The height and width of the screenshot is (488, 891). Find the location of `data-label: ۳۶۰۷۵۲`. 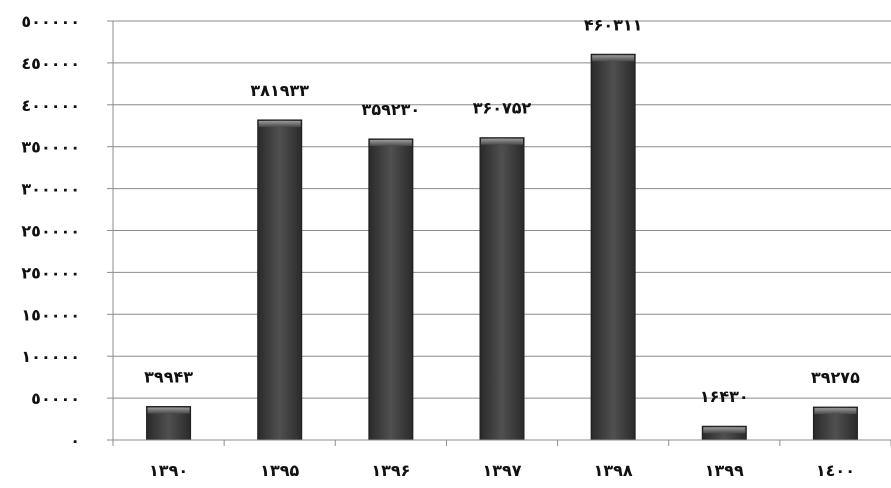

data-label: ۳۶۰۷۵۲ is located at coordinates (502, 108).